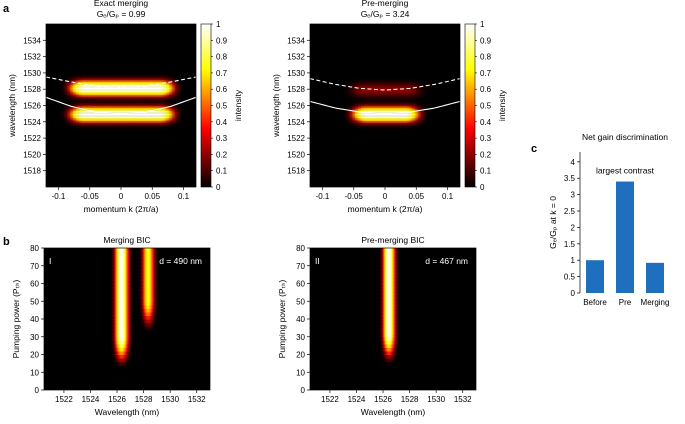 Image resolution: width=685 pixels, height=424 pixels. Describe the element at coordinates (570, 277) in the screenshot. I see `y-tick-label: 0.5` at that location.